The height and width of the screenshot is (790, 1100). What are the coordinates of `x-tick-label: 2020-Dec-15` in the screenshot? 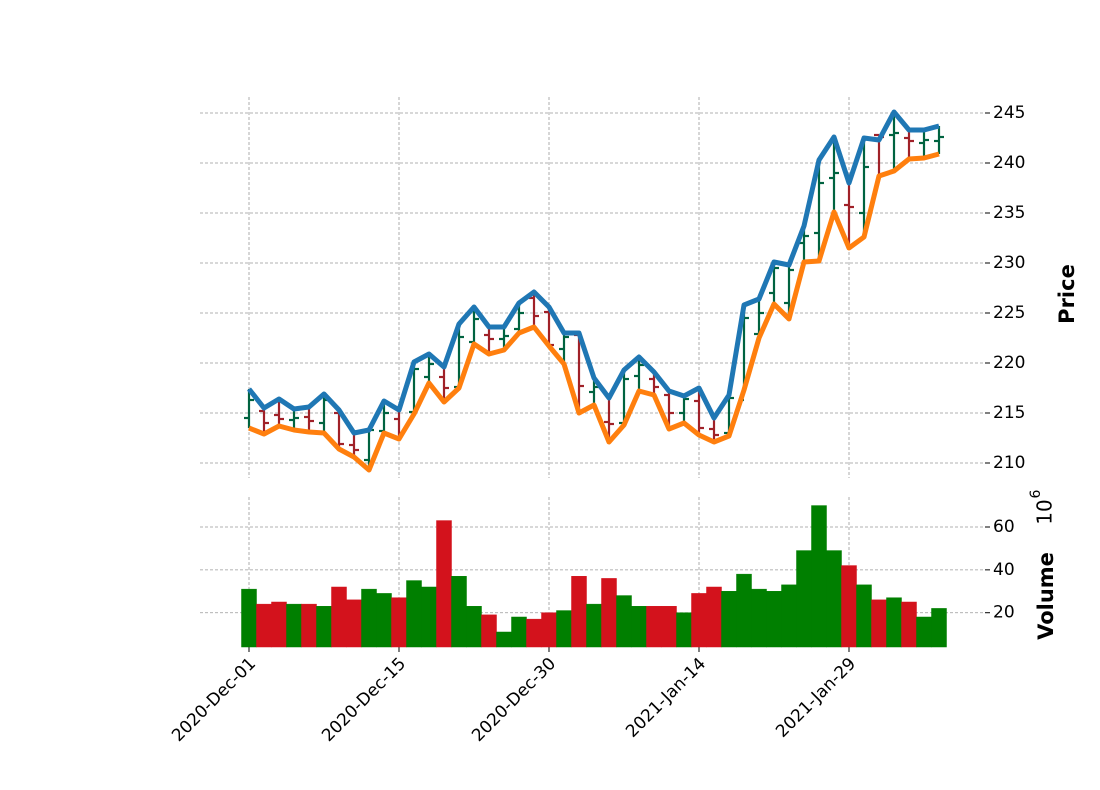 It's located at (364, 700).